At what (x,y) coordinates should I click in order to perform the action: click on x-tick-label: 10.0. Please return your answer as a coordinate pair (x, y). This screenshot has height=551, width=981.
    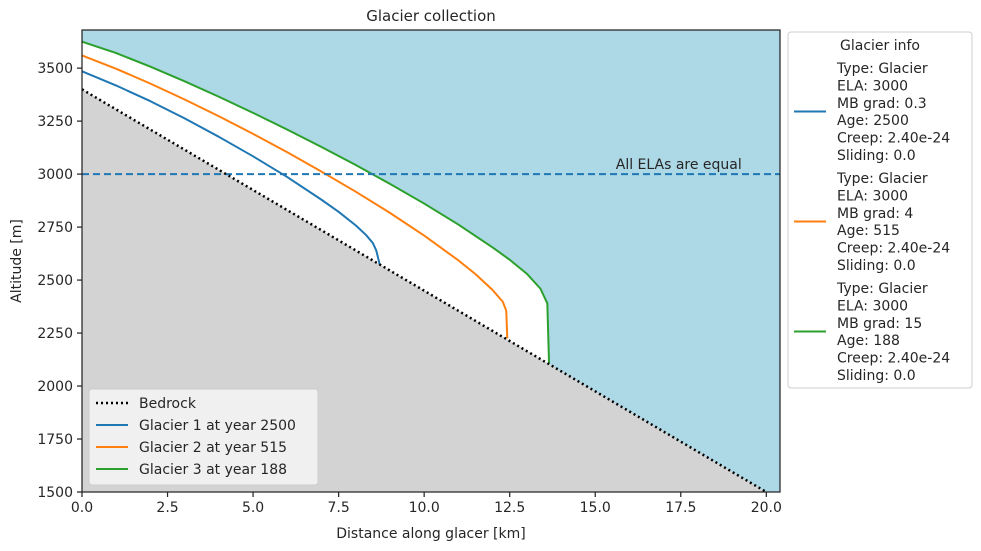
    Looking at the image, I should click on (424, 508).